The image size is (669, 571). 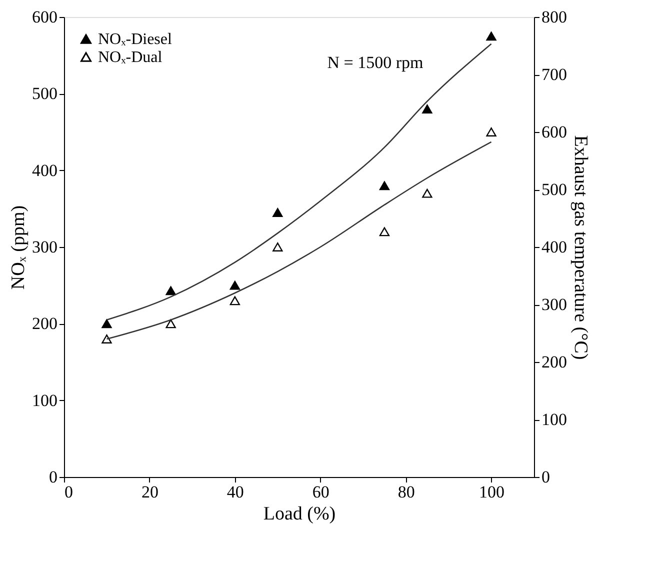 What do you see at coordinates (45, 17) in the screenshot?
I see `y-tick-label: 600` at bounding box center [45, 17].